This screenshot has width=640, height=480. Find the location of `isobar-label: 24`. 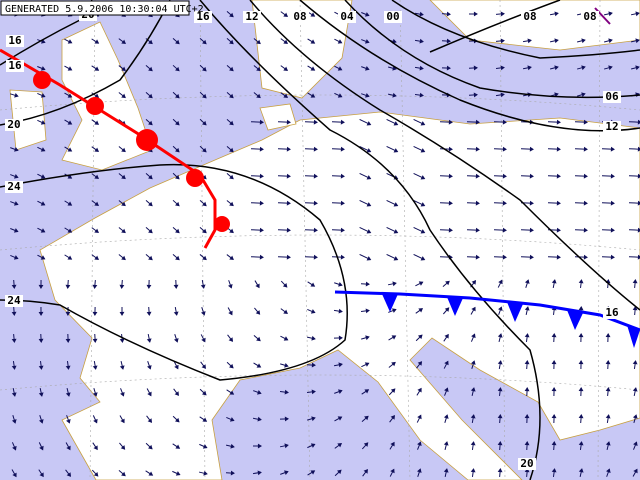

isobar-label: 24 is located at coordinates (14, 300).